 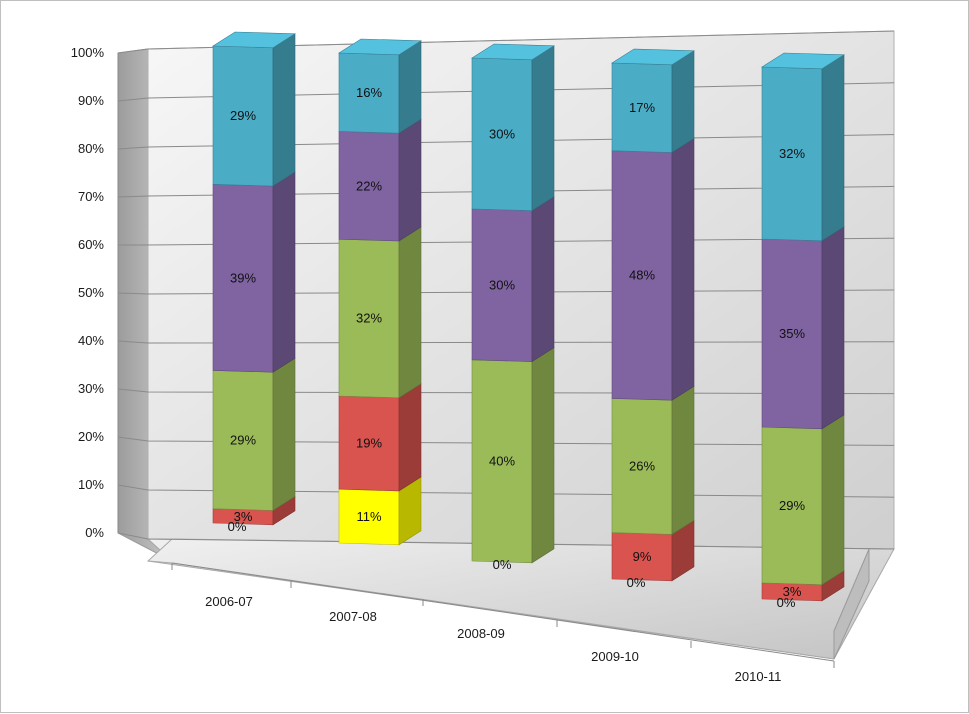 I want to click on floor-plane, so click(x=520, y=599).